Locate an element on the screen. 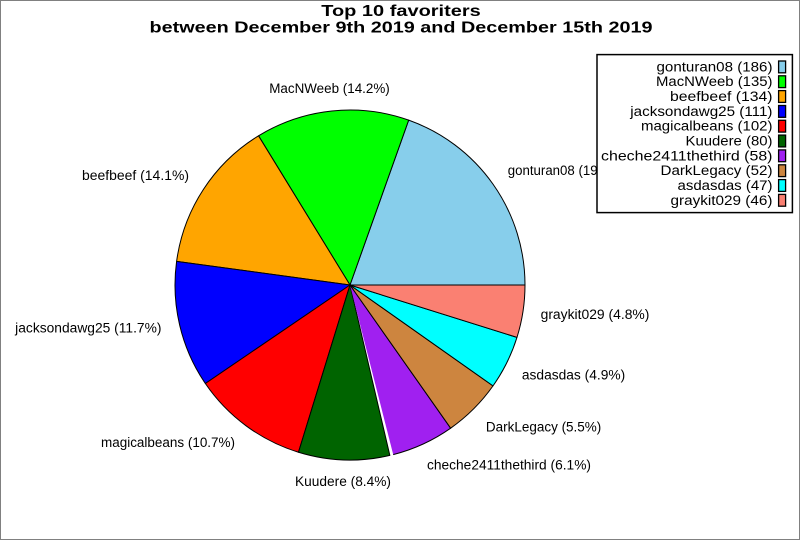 The image size is (800, 540). svg-text: beefbeef (14.1%) is located at coordinates (135, 175).